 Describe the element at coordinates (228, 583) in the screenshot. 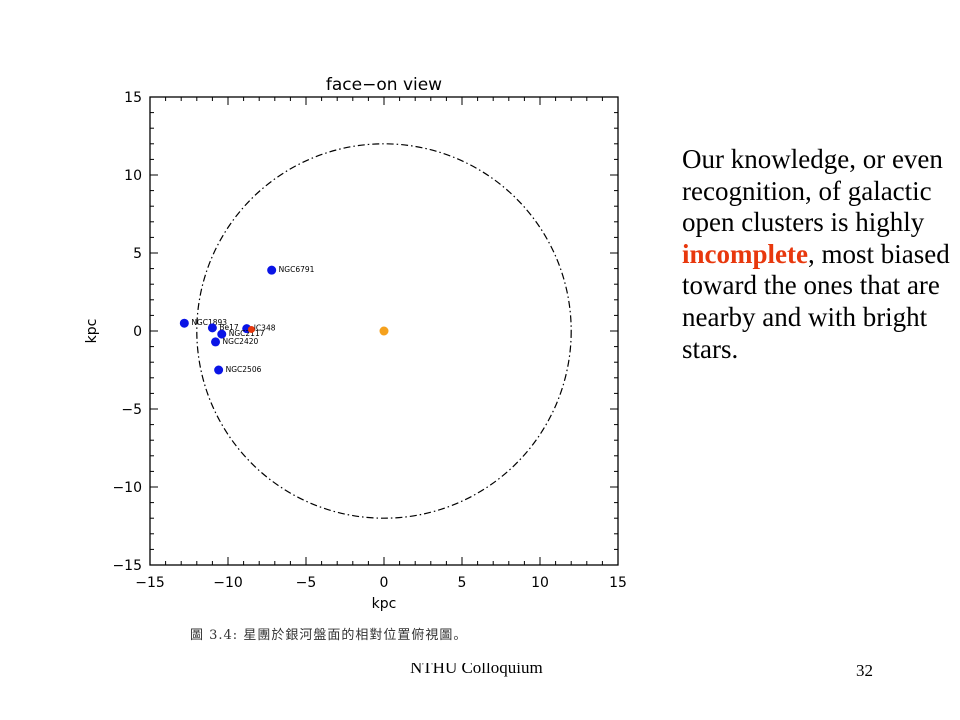

I see `x-tick-label: −10` at that location.